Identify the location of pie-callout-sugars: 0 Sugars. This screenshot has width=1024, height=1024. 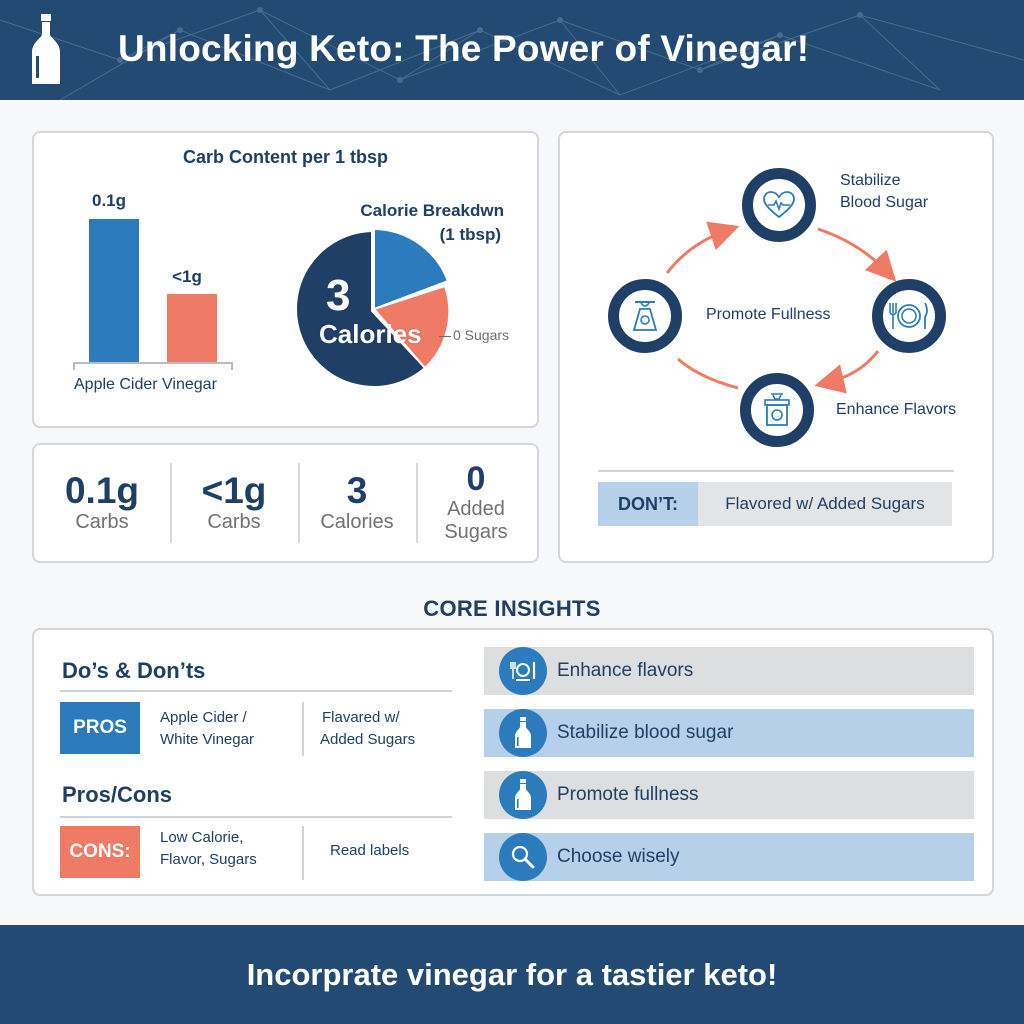
(481, 335).